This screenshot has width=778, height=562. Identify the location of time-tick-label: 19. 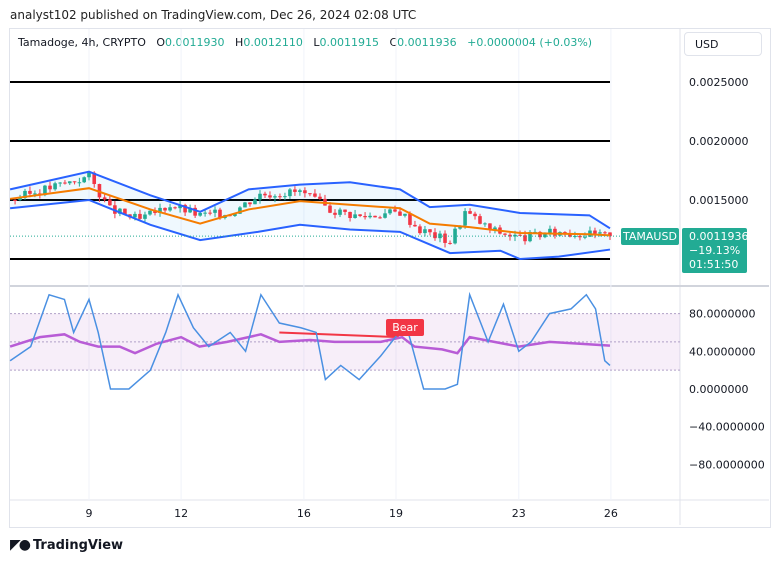
(396, 513).